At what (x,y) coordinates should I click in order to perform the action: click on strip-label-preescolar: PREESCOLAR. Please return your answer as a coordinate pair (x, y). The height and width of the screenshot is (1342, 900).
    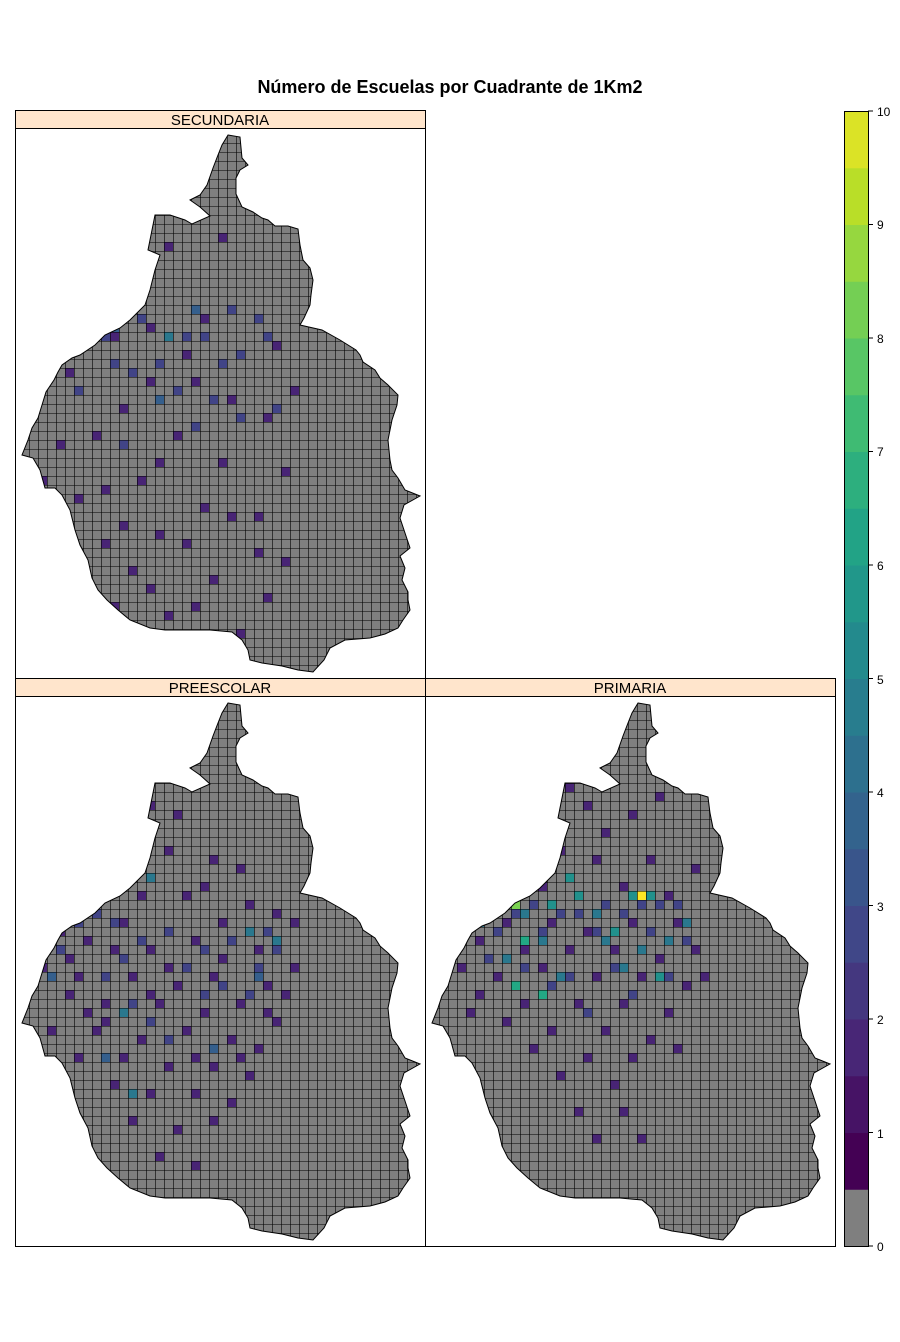
    Looking at the image, I should click on (220, 688).